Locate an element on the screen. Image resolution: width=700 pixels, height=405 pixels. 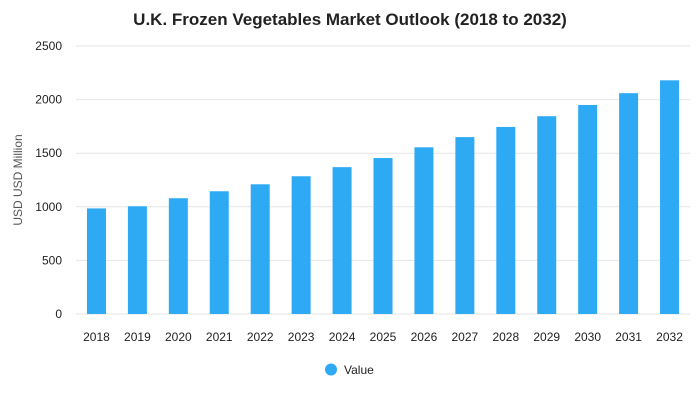
bar-2021 is located at coordinates (219, 252).